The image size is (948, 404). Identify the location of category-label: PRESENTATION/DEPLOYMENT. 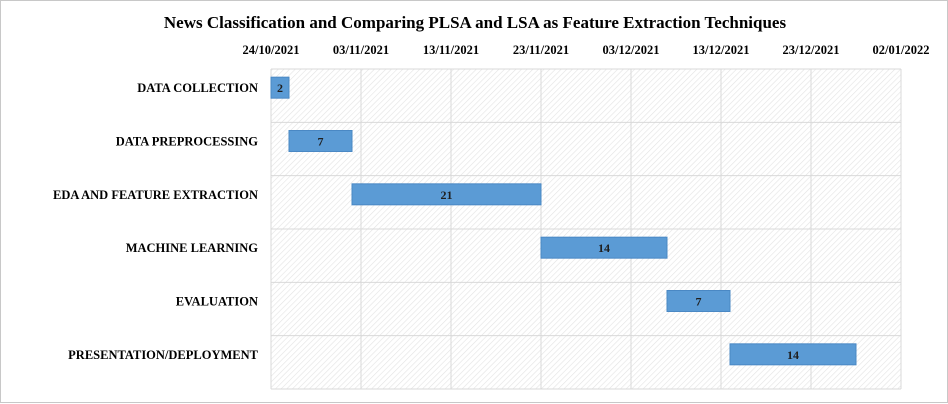
(163, 355).